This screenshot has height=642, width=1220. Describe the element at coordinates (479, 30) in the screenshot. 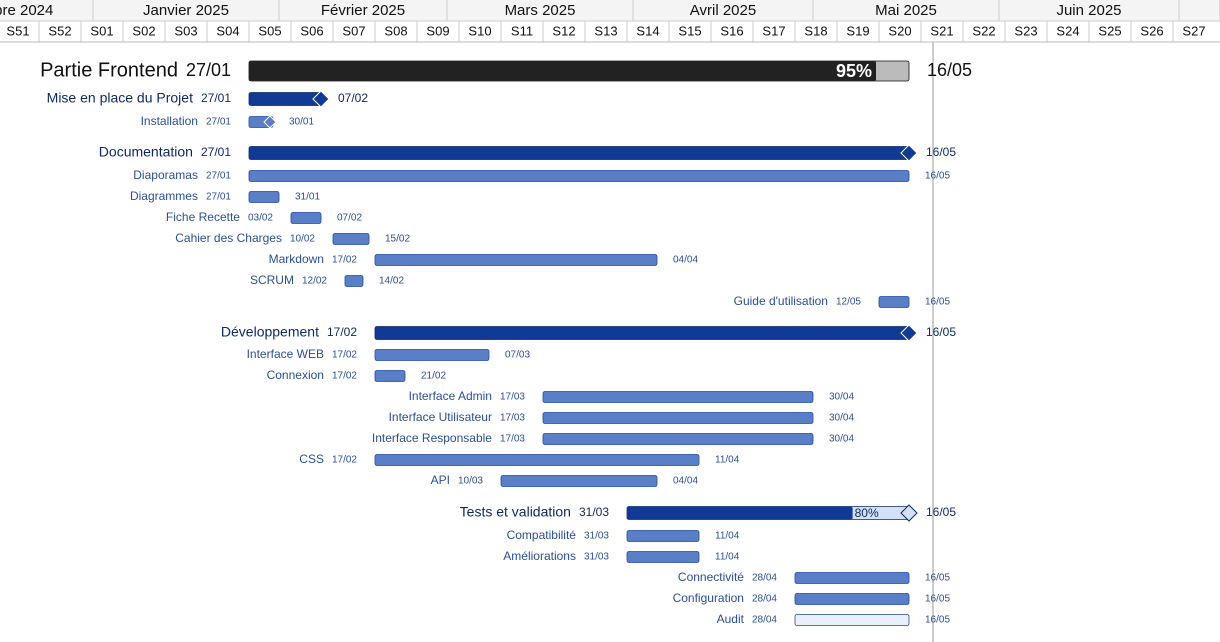

I see `week-label: S10` at that location.